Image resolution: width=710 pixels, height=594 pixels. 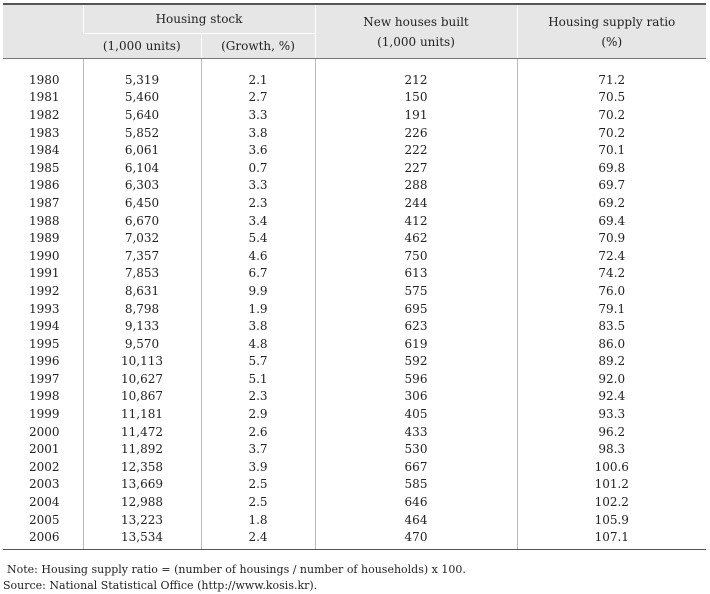 I want to click on cell-new-houses: 288, so click(x=415, y=185).